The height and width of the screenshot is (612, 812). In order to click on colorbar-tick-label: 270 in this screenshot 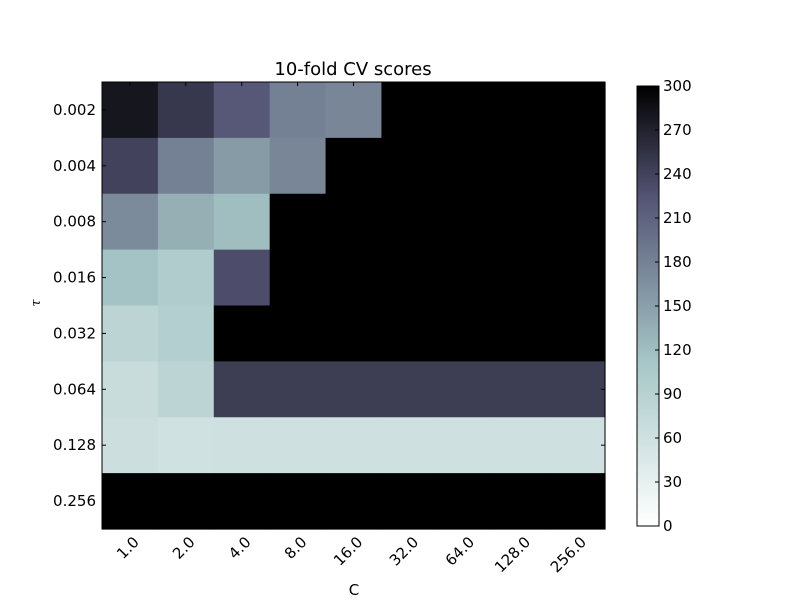, I will do `click(677, 130)`.